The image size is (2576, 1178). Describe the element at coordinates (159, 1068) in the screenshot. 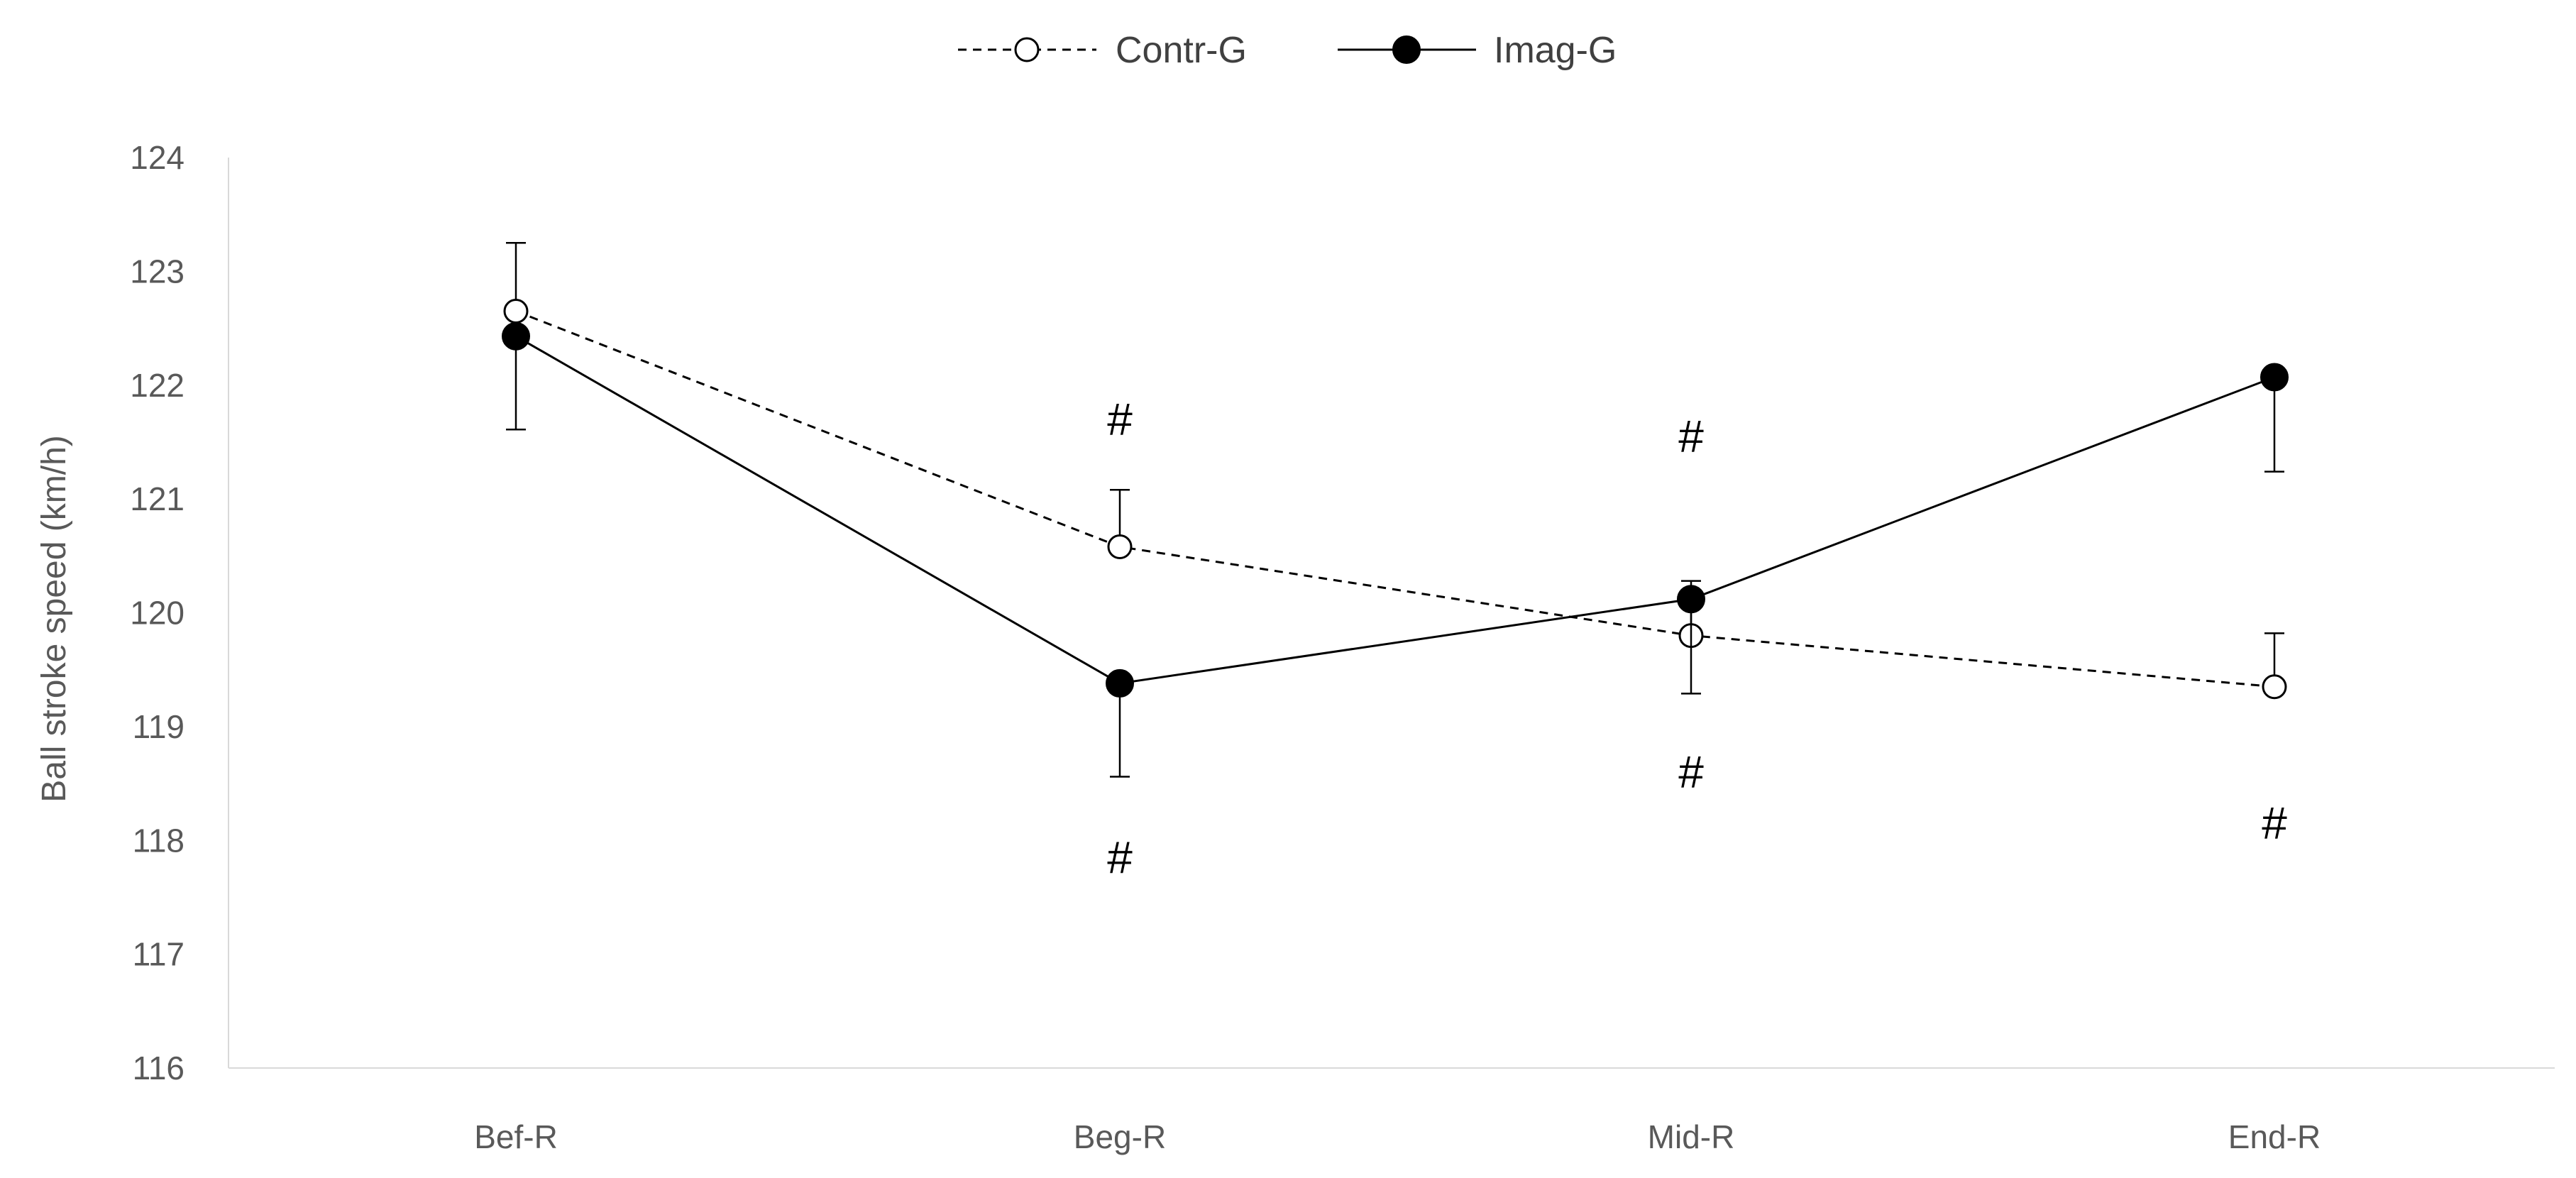

I see `y-tick-label: 116` at that location.